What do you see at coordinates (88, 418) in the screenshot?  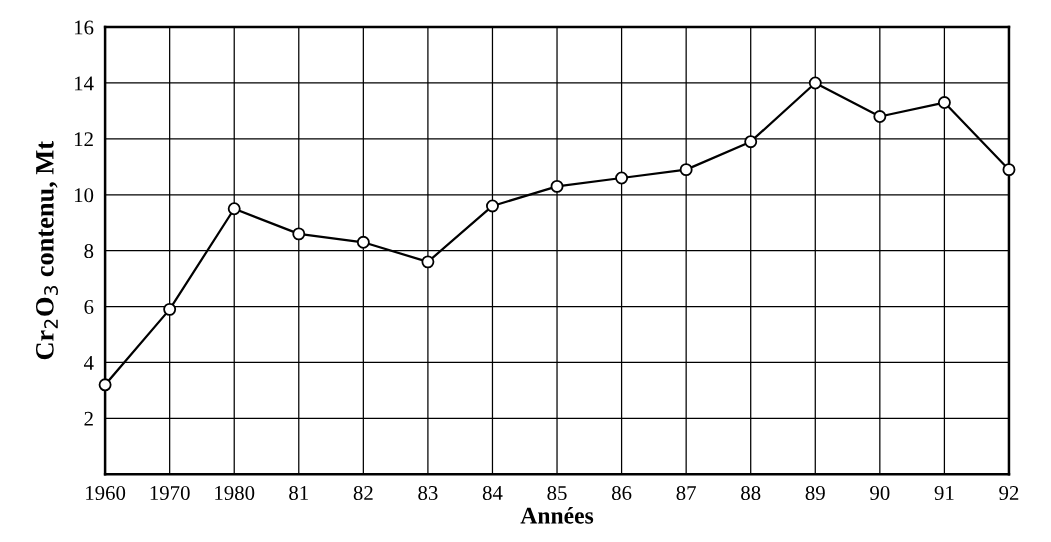 I see `y-tick-label: 2` at bounding box center [88, 418].